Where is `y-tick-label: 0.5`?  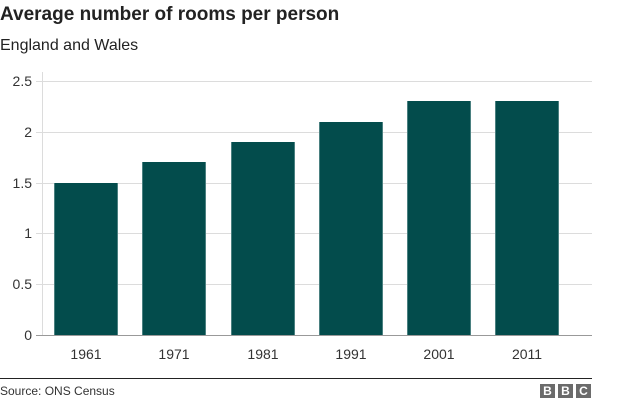
y-tick-label: 0.5 is located at coordinates (22, 284).